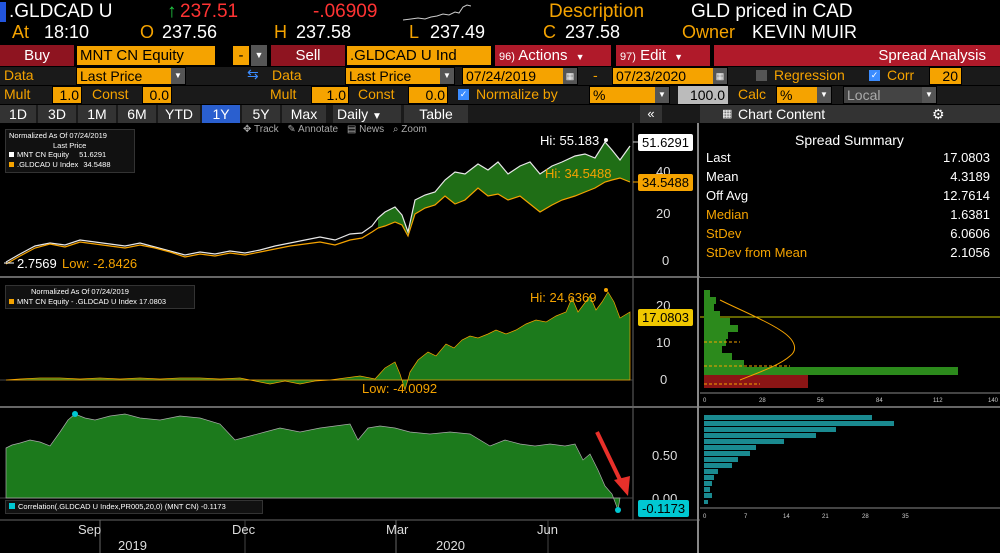 The width and height of the screenshot is (1000, 553). What do you see at coordinates (663, 379) in the screenshot?
I see `panel2-ytick: 0` at bounding box center [663, 379].